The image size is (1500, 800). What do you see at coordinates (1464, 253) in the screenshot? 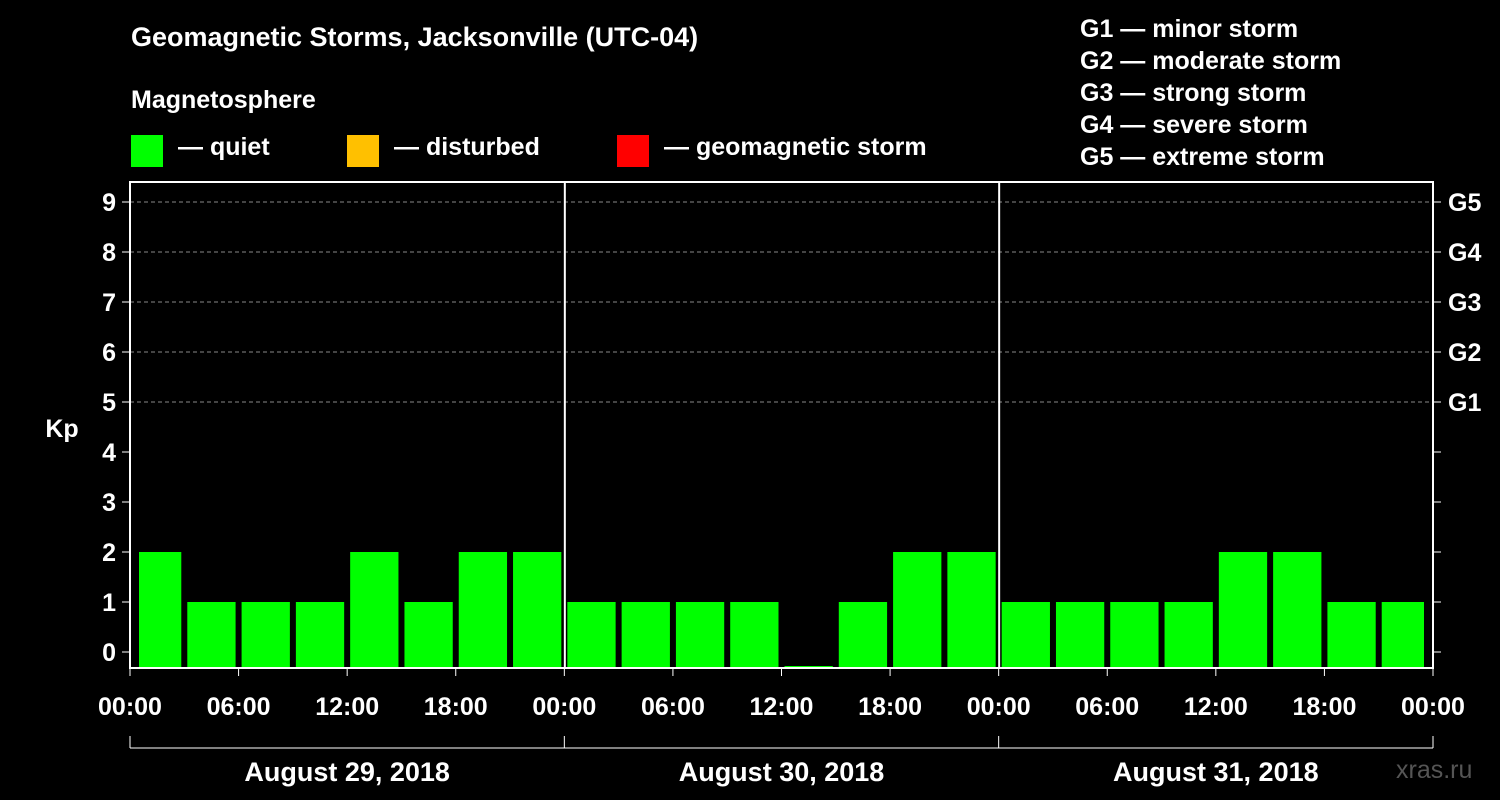
I see `storm-level-tick-label: G4` at bounding box center [1464, 253].